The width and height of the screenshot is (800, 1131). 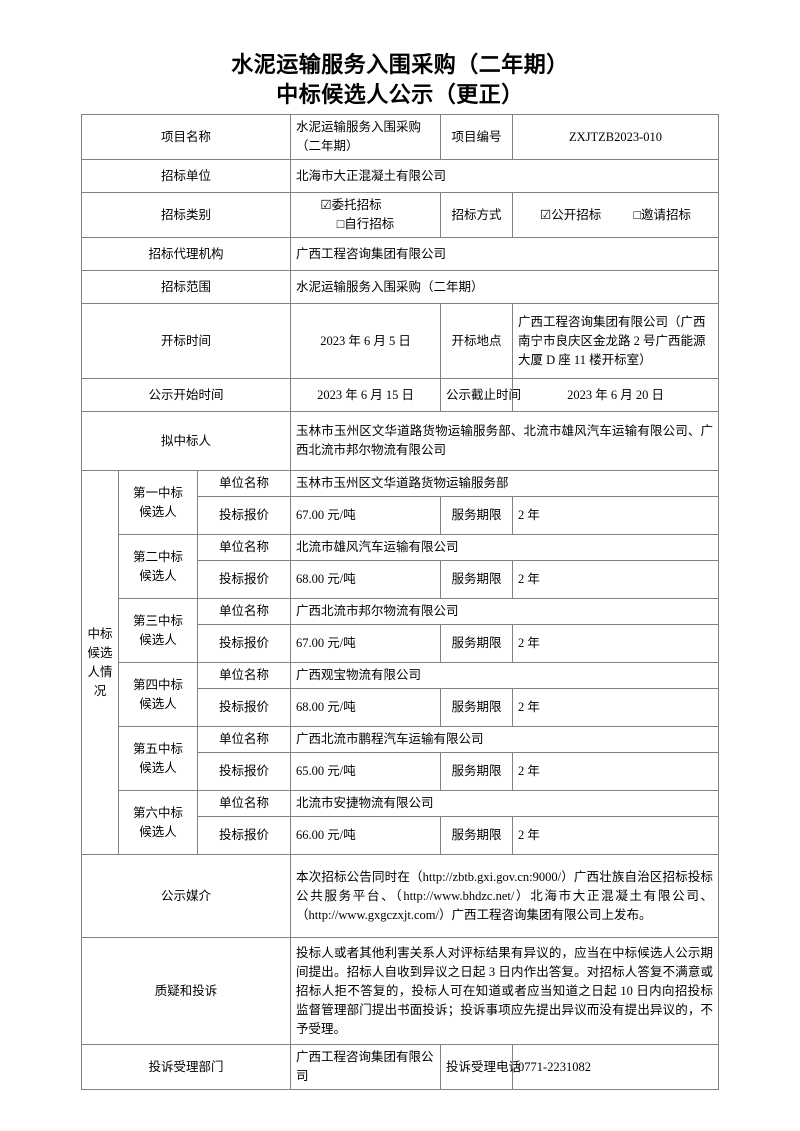 What do you see at coordinates (400, 55) in the screenshot?
I see `document-title: 水泥运输服务入围采购（二年期） 中标候选人公示（更正）` at bounding box center [400, 55].